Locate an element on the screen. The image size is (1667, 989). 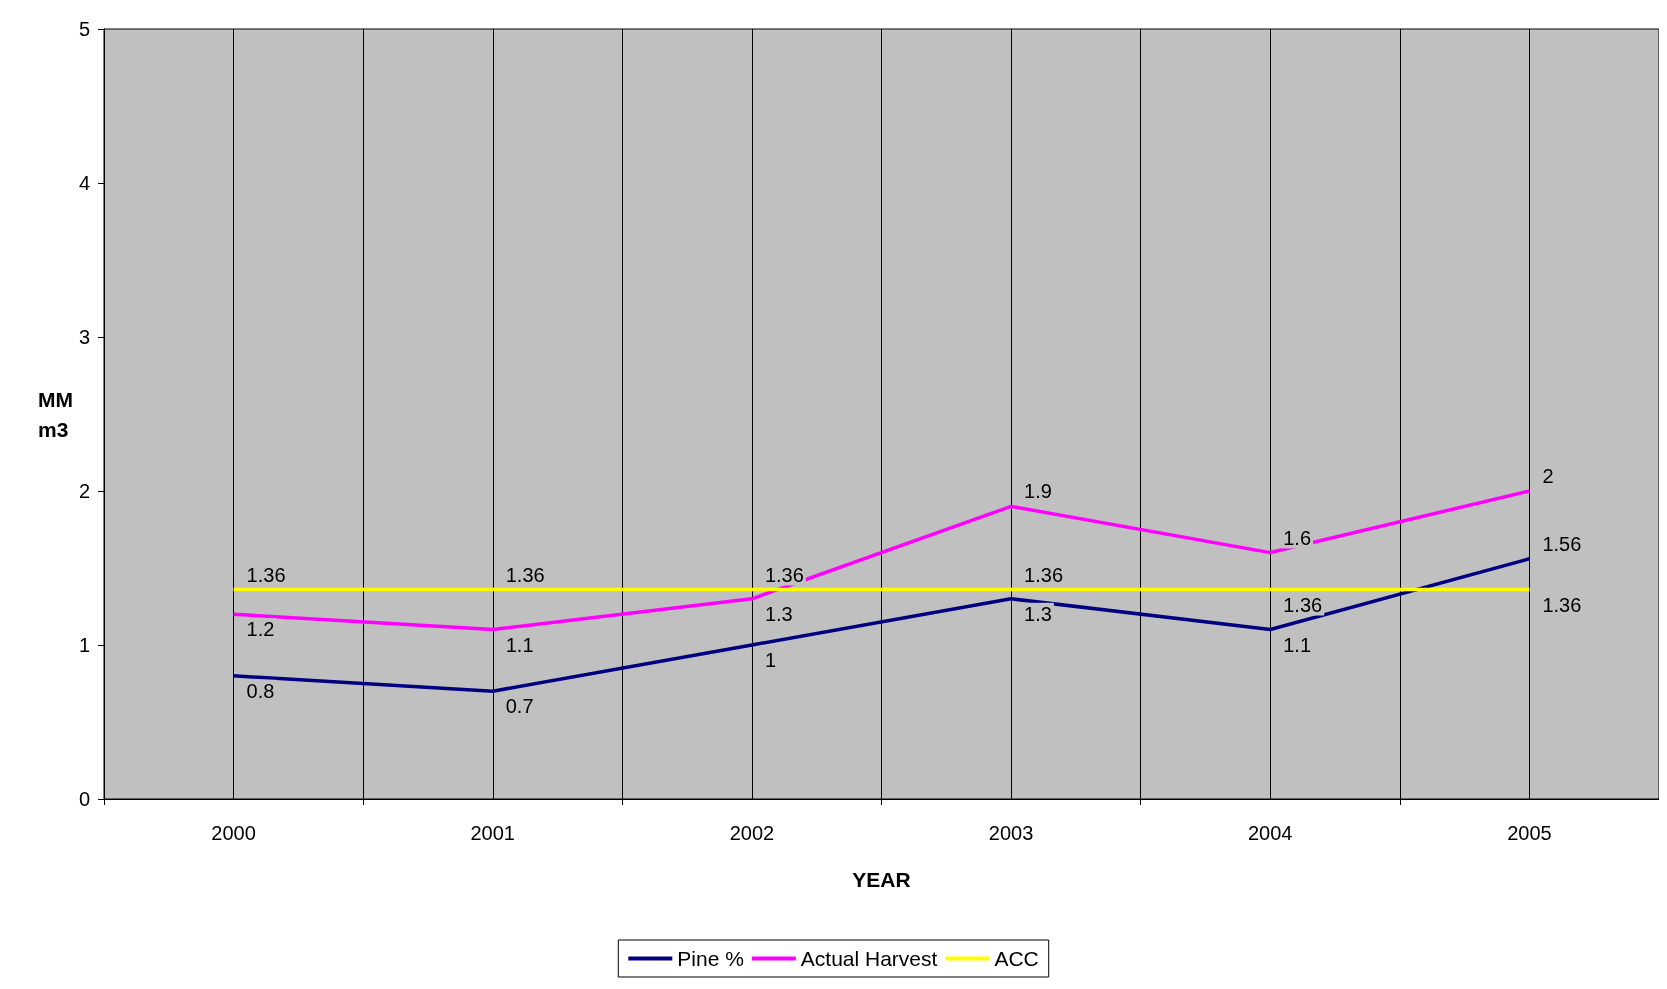
data-label: 1.56 is located at coordinates (1562, 543).